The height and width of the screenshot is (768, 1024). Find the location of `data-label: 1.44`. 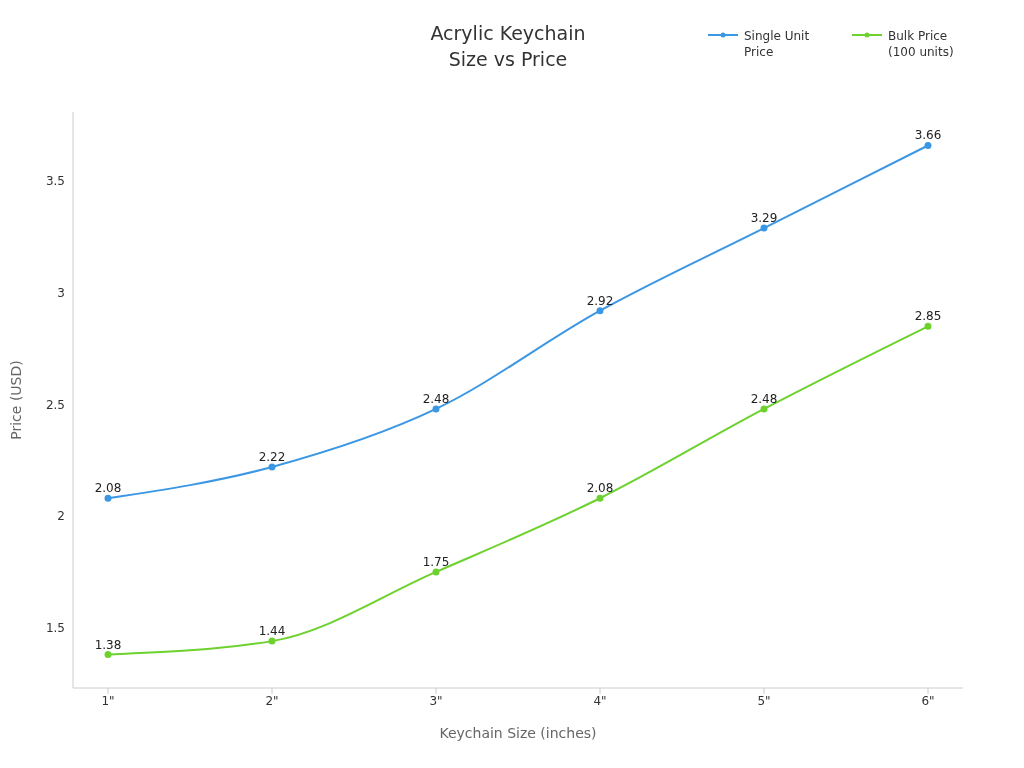

data-label: 1.44 is located at coordinates (272, 631).